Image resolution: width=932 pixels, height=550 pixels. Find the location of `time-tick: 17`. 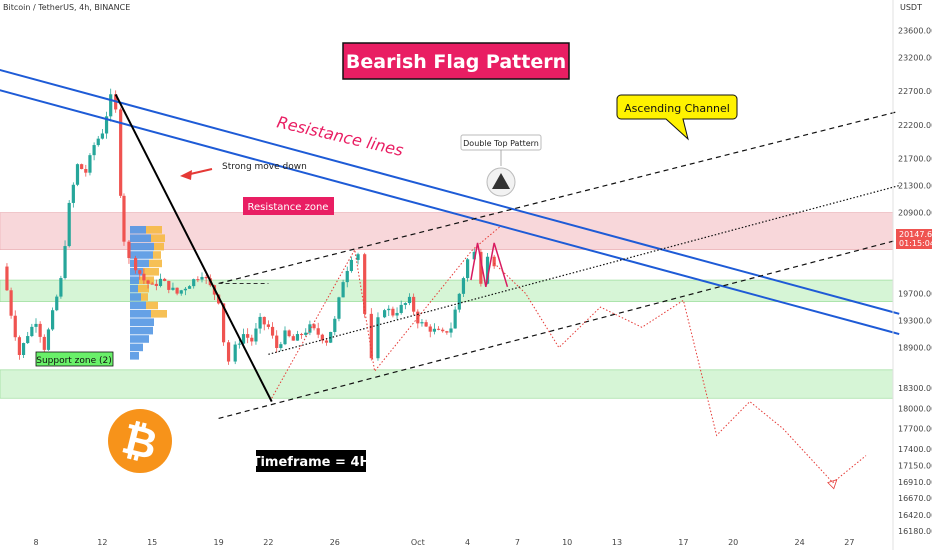

time-tick: 17 is located at coordinates (683, 542).